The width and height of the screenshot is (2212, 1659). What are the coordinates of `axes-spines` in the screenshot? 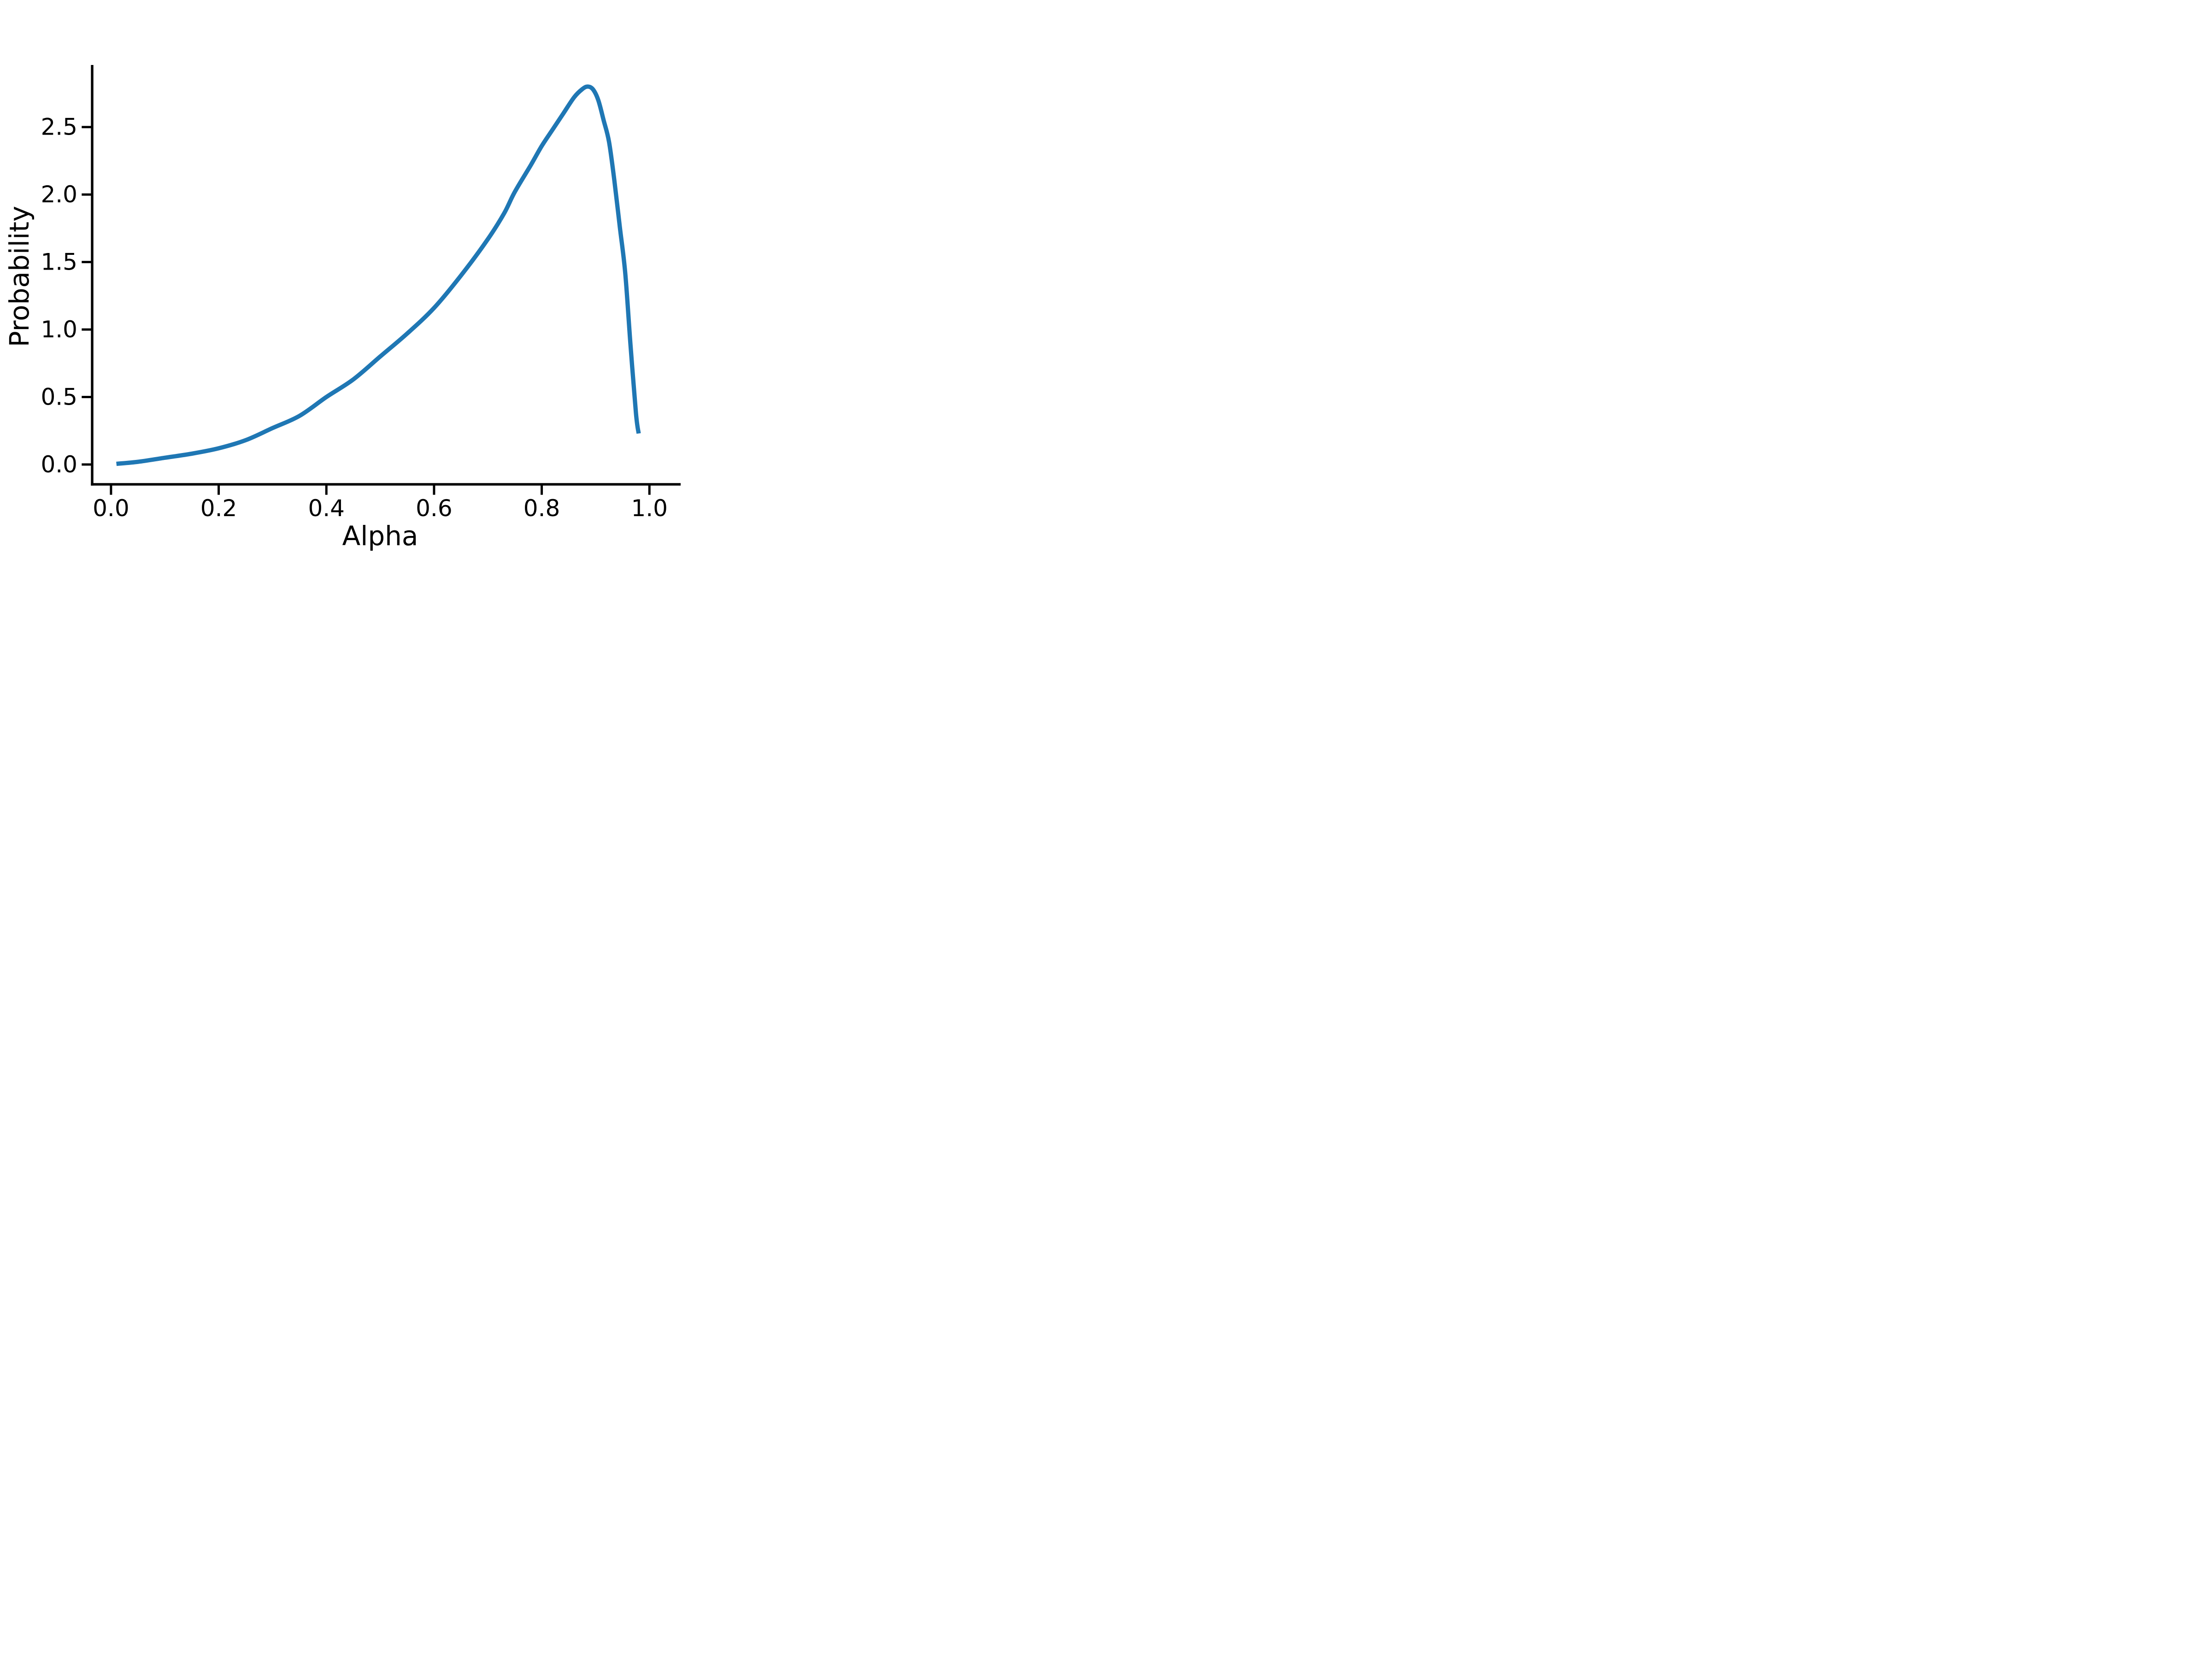 It's located at (386, 275).